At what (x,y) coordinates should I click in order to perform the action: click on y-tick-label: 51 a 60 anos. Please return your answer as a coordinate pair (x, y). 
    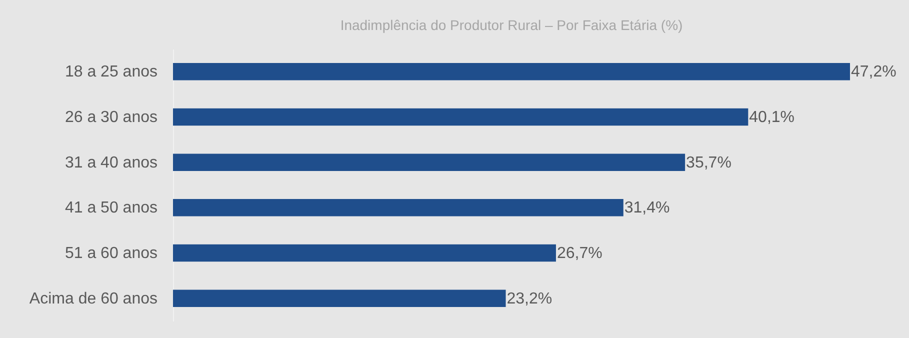
    Looking at the image, I should click on (111, 253).